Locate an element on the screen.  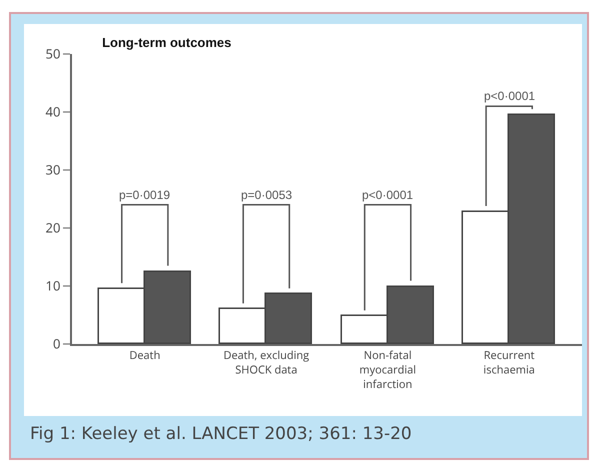
annotation: p=0·0053 is located at coordinates (266, 195).